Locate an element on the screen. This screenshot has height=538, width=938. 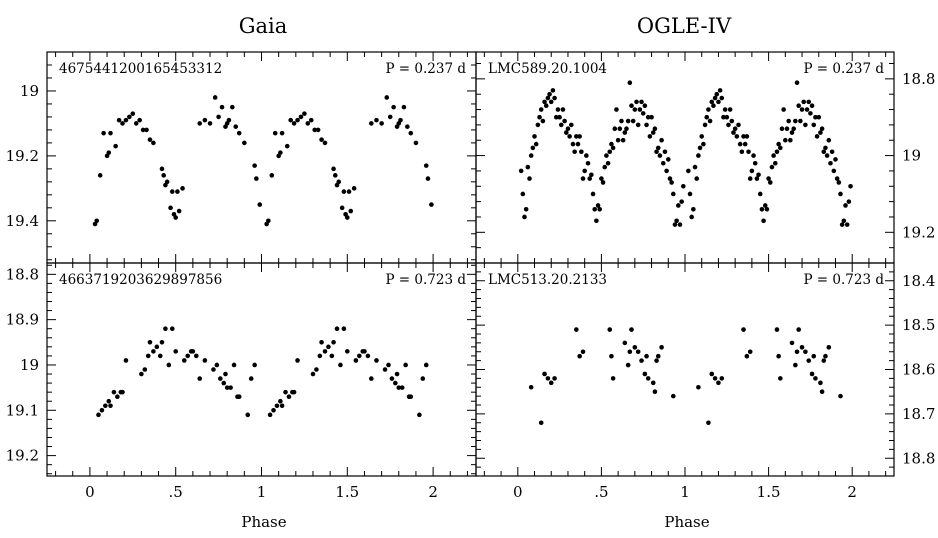
x-tick-label: 1.5 is located at coordinates (347, 492).